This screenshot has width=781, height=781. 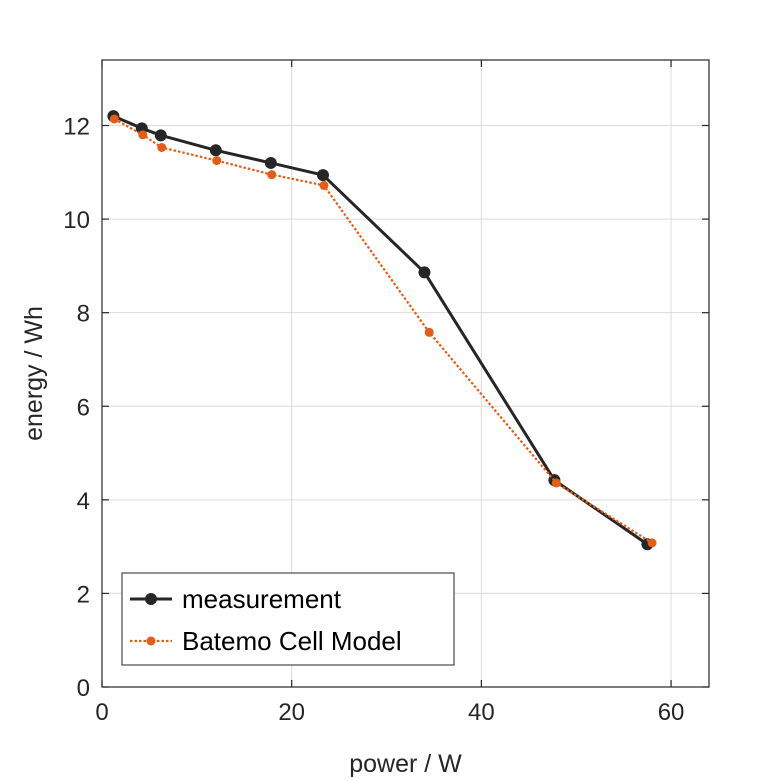 I want to click on x-tick-label: 20, so click(x=291, y=712).